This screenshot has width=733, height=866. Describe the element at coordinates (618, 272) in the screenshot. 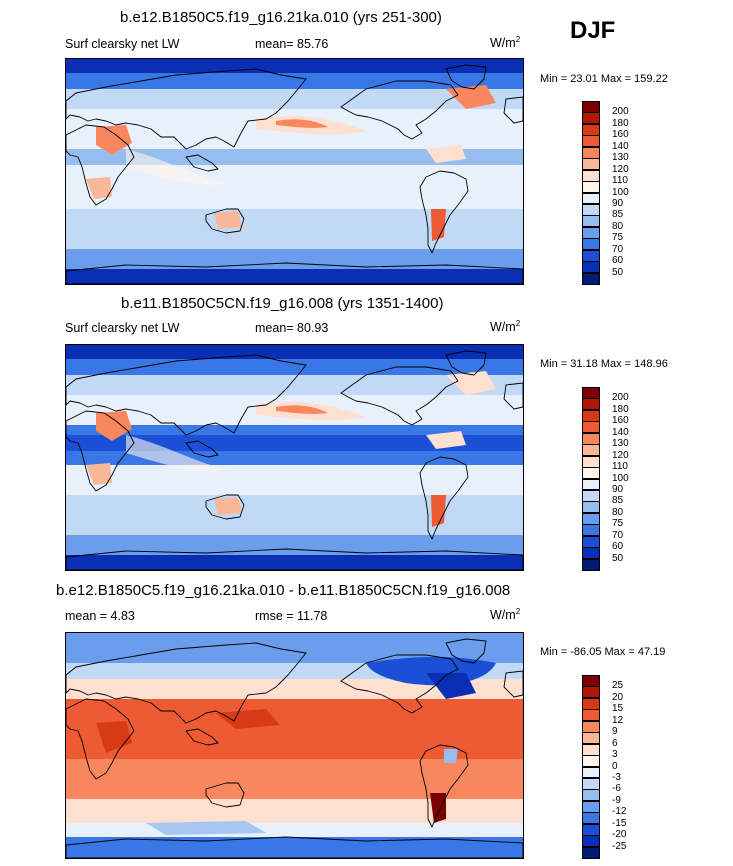

I see `colorbar-tick-label: 50` at that location.